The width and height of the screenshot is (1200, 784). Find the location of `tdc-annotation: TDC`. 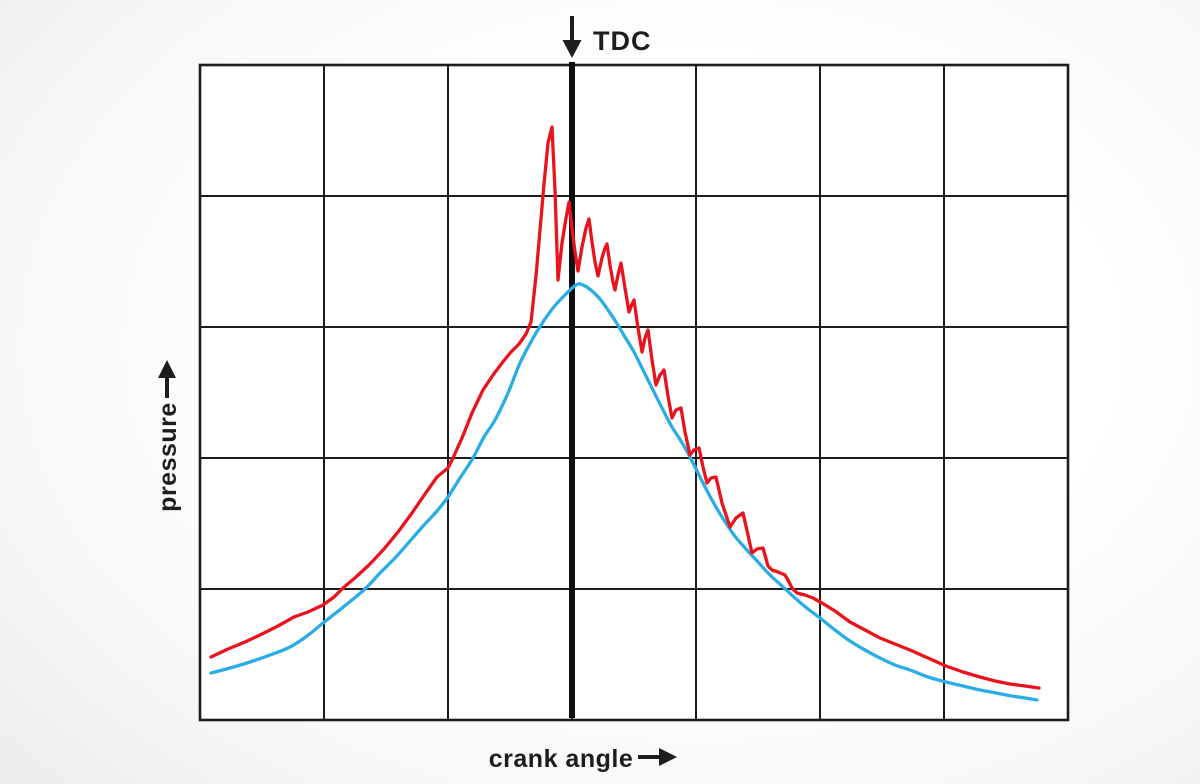

tdc-annotation: TDC is located at coordinates (607, 37).